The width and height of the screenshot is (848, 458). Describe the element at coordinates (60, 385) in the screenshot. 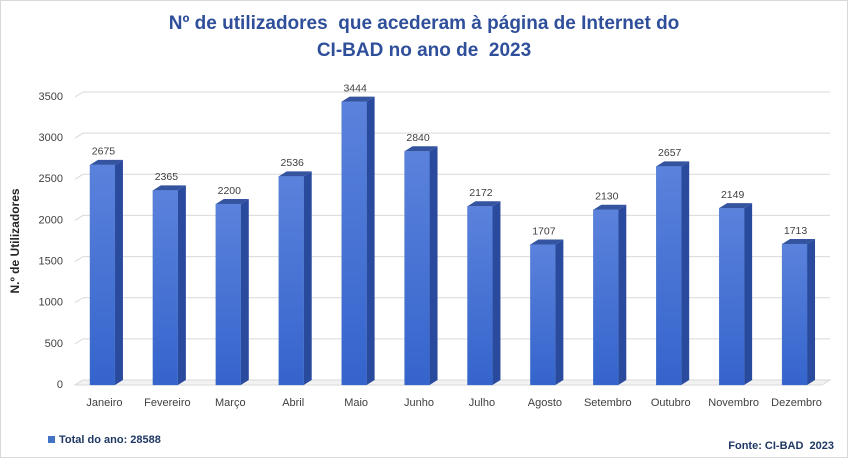

I see `y-tick-label: 0` at that location.